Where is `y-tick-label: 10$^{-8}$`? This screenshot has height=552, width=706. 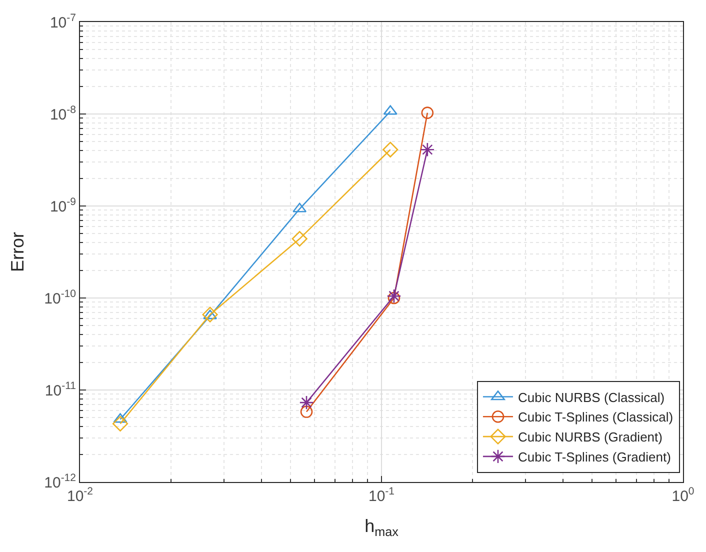 y-tick-label: 10$^{-8}$ is located at coordinates (63, 114).